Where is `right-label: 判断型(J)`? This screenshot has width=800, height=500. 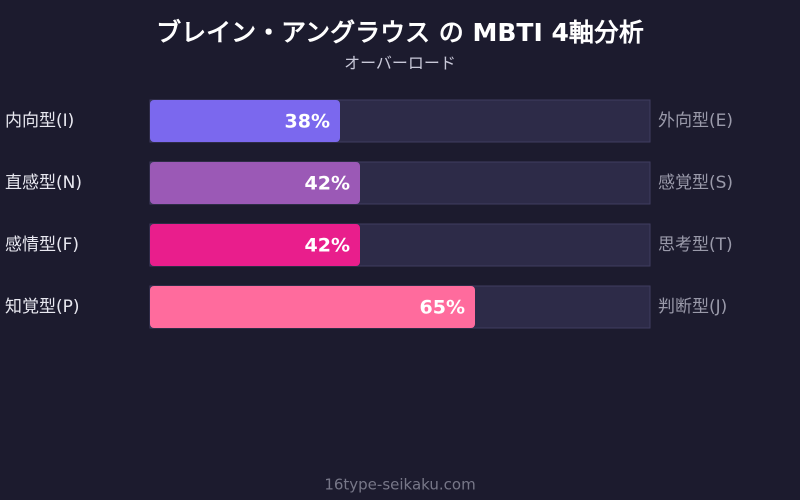 right-label: 判断型(J) is located at coordinates (692, 307).